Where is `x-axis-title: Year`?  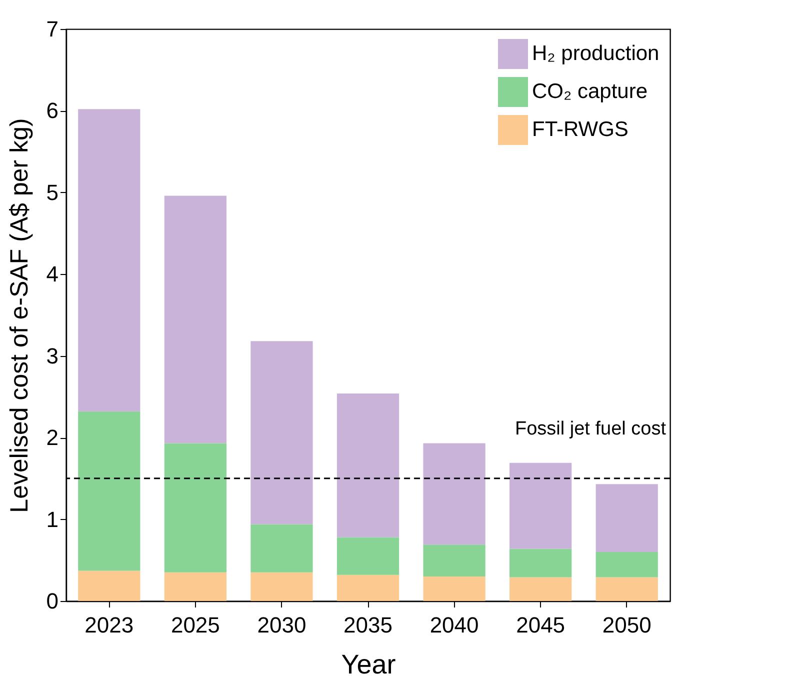 x-axis-title: Year is located at coordinates (368, 665).